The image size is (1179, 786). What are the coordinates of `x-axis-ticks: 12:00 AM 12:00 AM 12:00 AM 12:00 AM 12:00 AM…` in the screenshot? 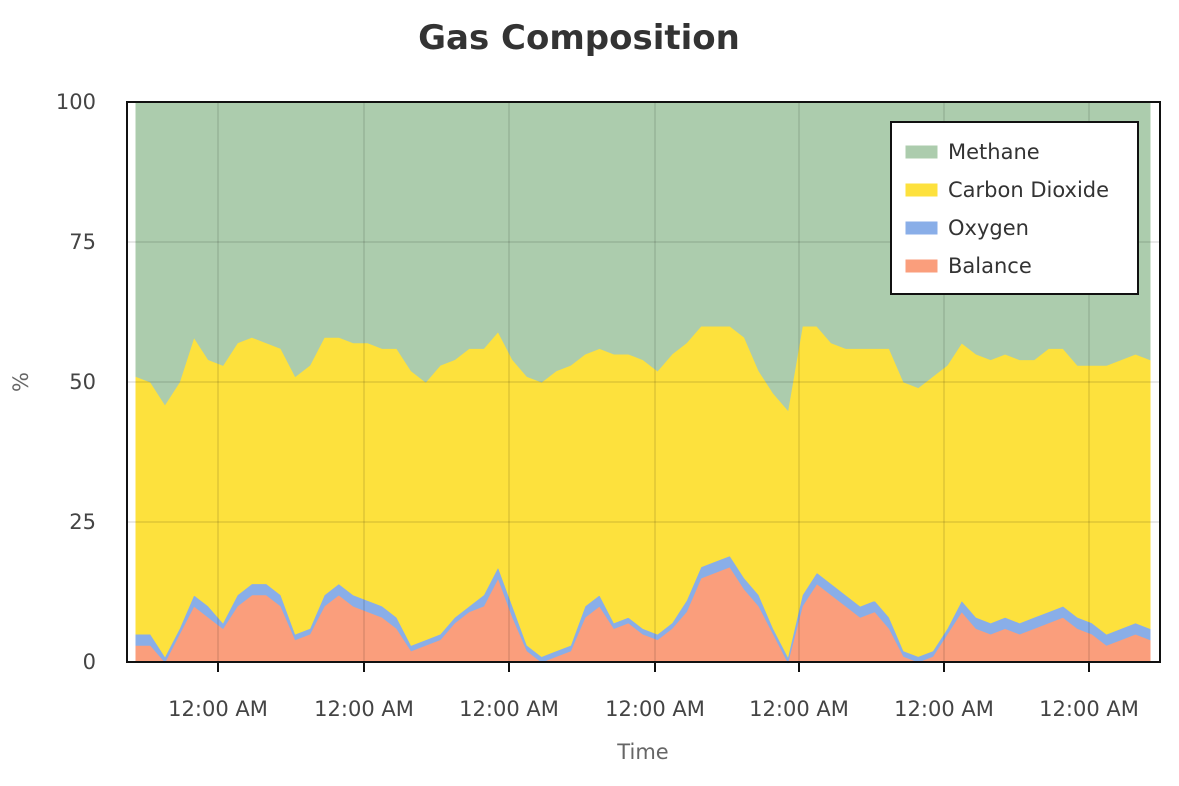 It's located at (653, 691).